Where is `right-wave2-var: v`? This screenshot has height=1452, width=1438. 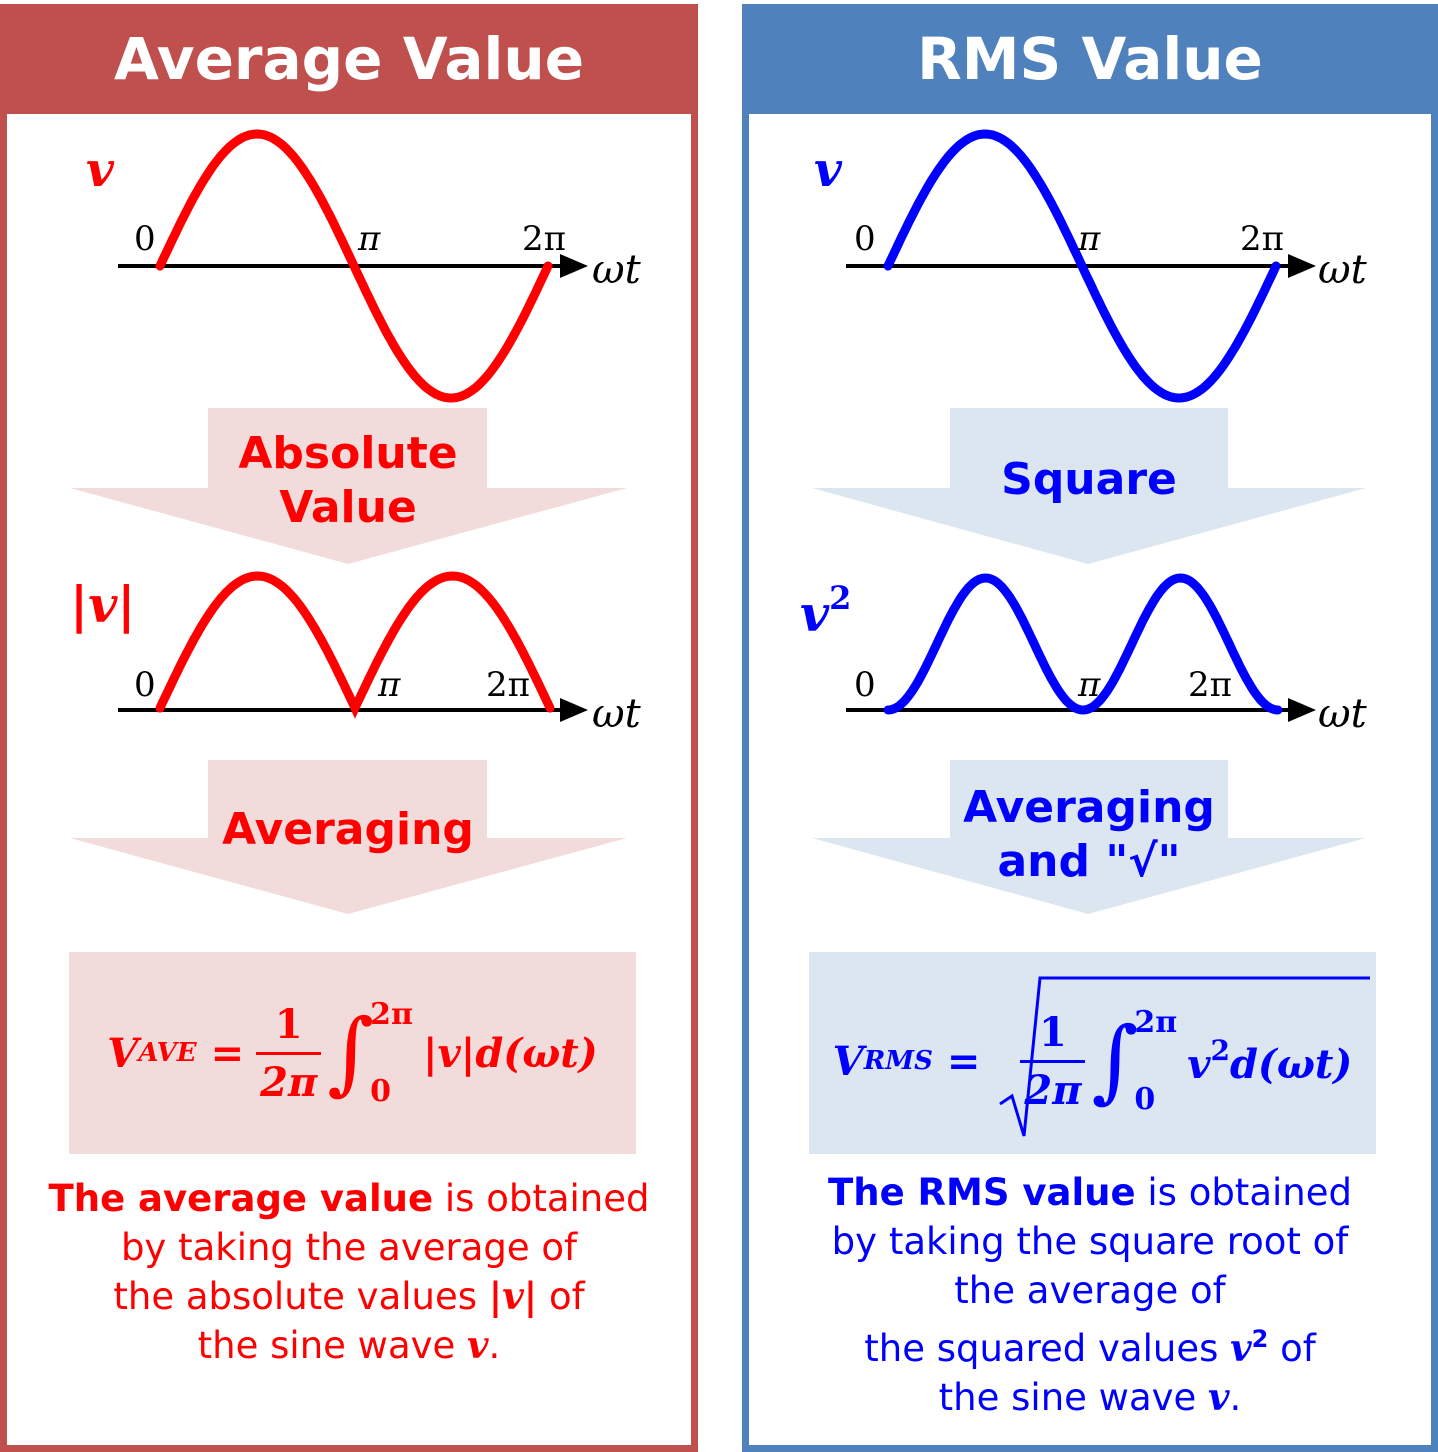 right-wave2-var: v is located at coordinates (815, 613).